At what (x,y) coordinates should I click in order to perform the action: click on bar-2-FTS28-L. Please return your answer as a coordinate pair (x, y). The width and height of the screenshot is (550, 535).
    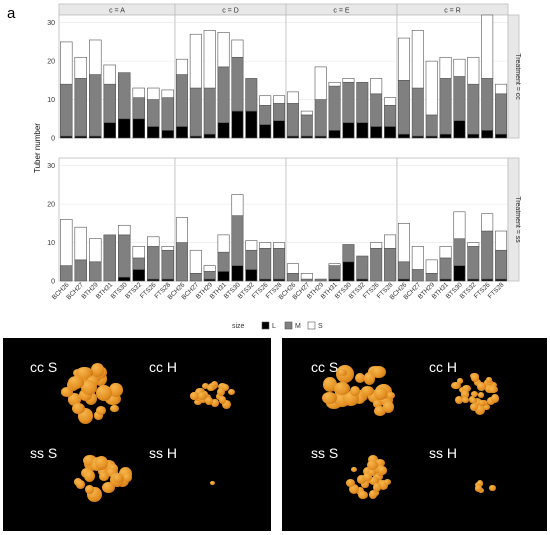
    Looking at the image, I should click on (390, 132).